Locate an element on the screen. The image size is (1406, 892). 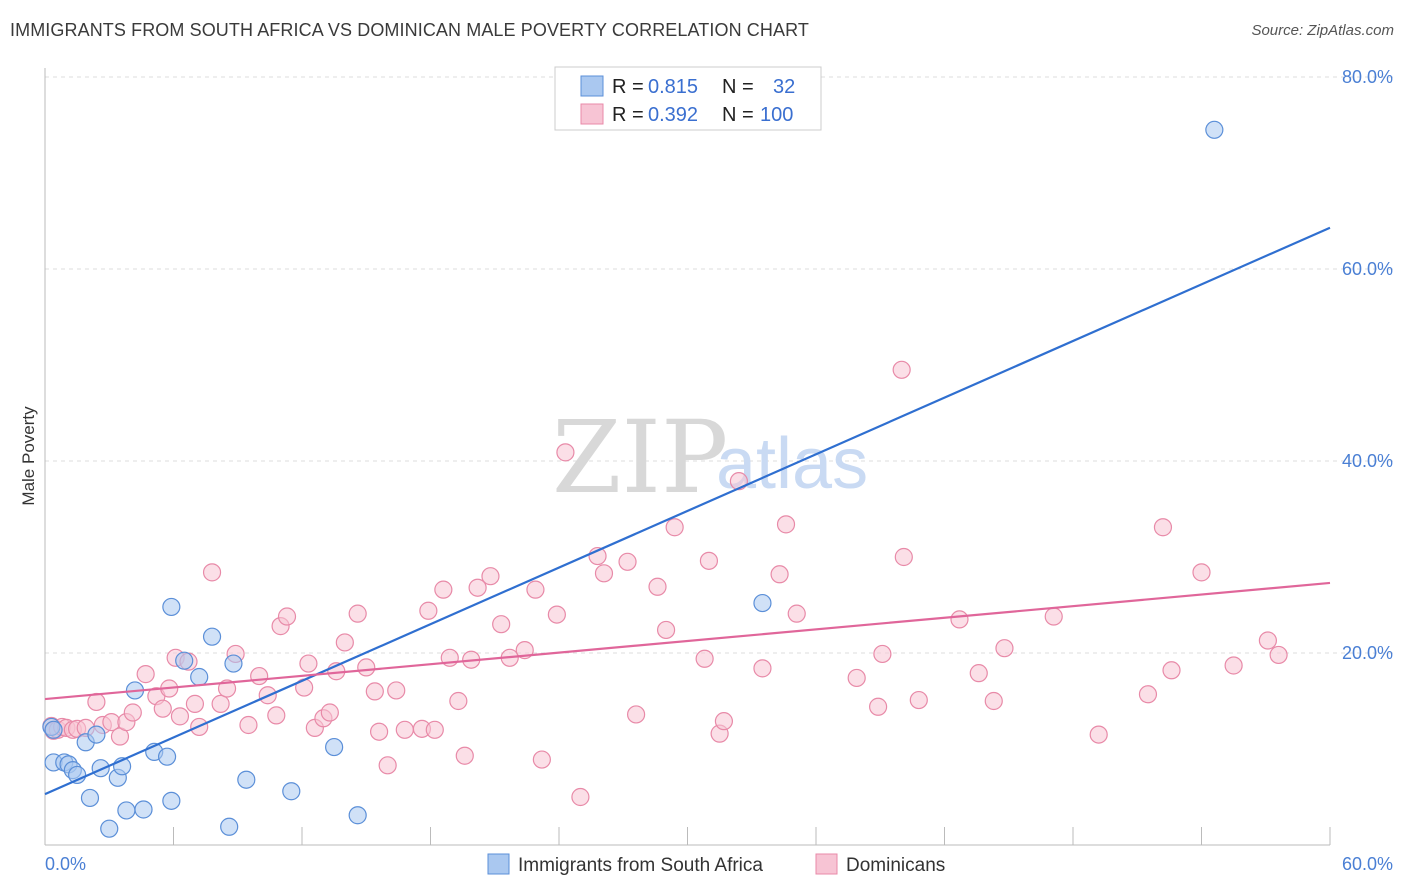
bottom-legend-label: Dominicans is located at coordinates (895, 865).